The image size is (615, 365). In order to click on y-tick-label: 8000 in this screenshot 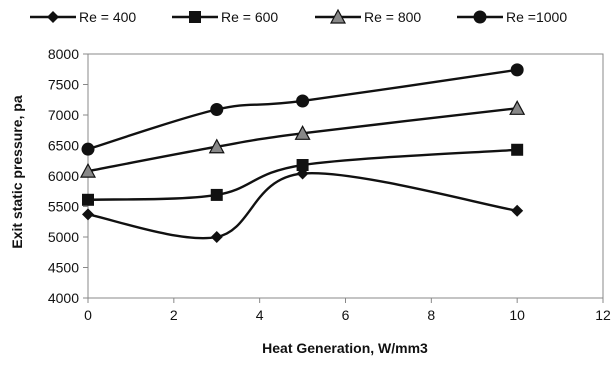, I will do `click(63, 54)`.